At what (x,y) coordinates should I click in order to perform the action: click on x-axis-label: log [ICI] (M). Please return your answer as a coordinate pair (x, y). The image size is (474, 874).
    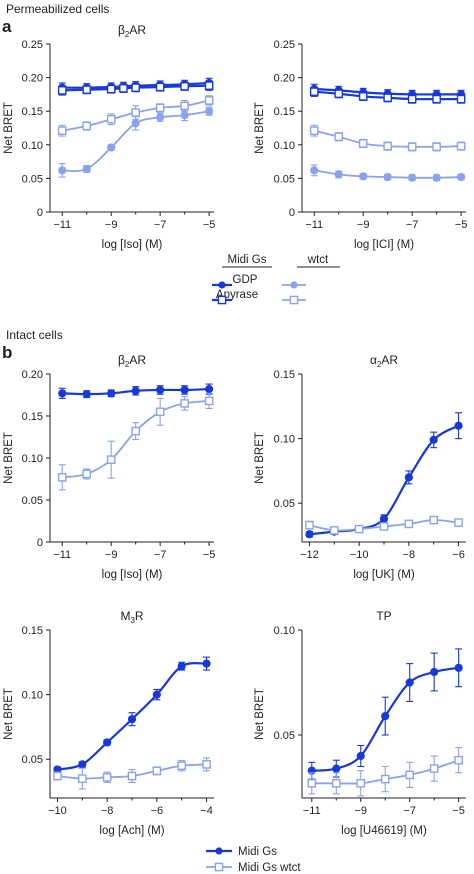
    Looking at the image, I should click on (384, 245).